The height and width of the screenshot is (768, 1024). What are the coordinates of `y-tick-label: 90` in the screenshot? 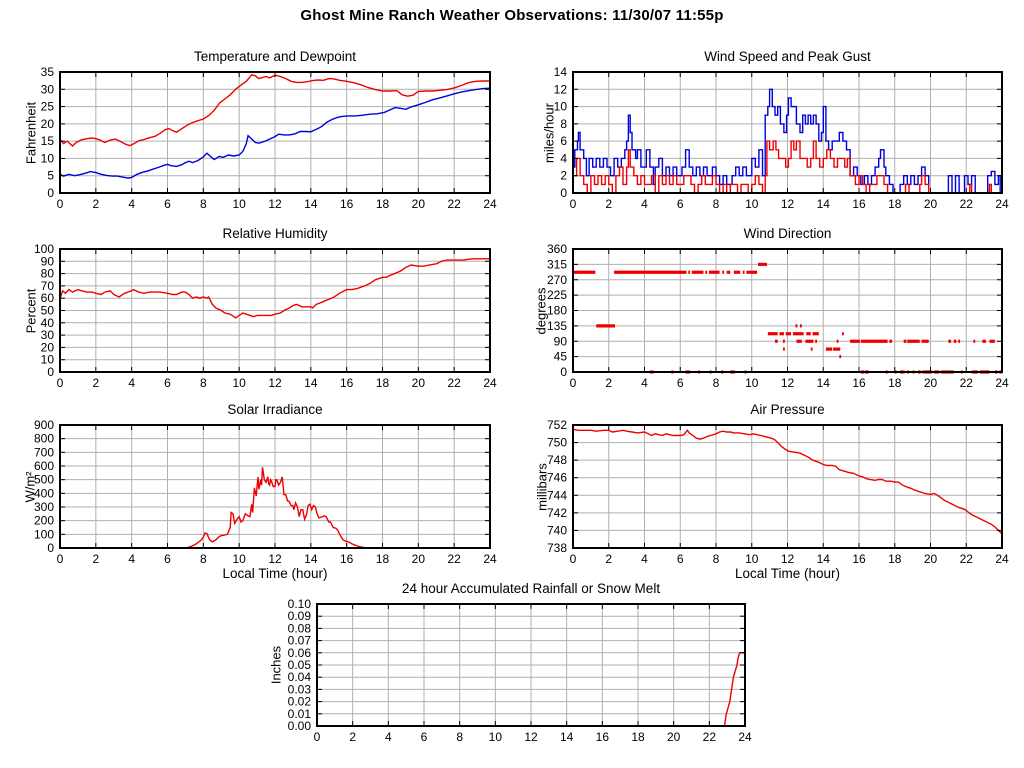 It's located at (48, 261).